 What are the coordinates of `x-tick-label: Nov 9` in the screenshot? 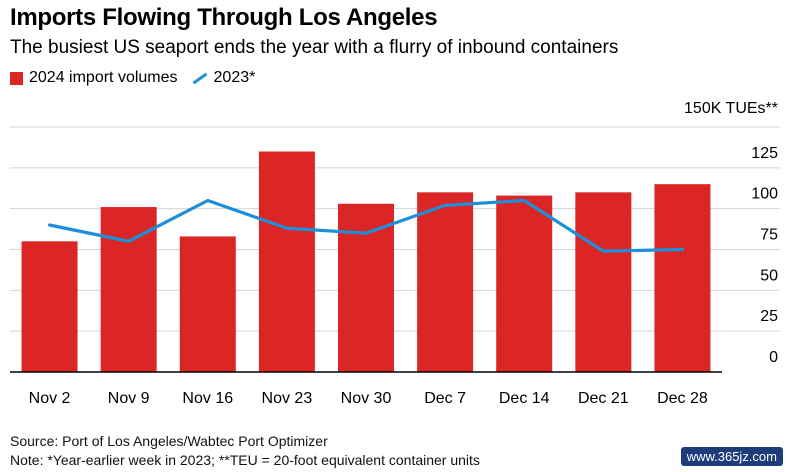 It's located at (129, 398).